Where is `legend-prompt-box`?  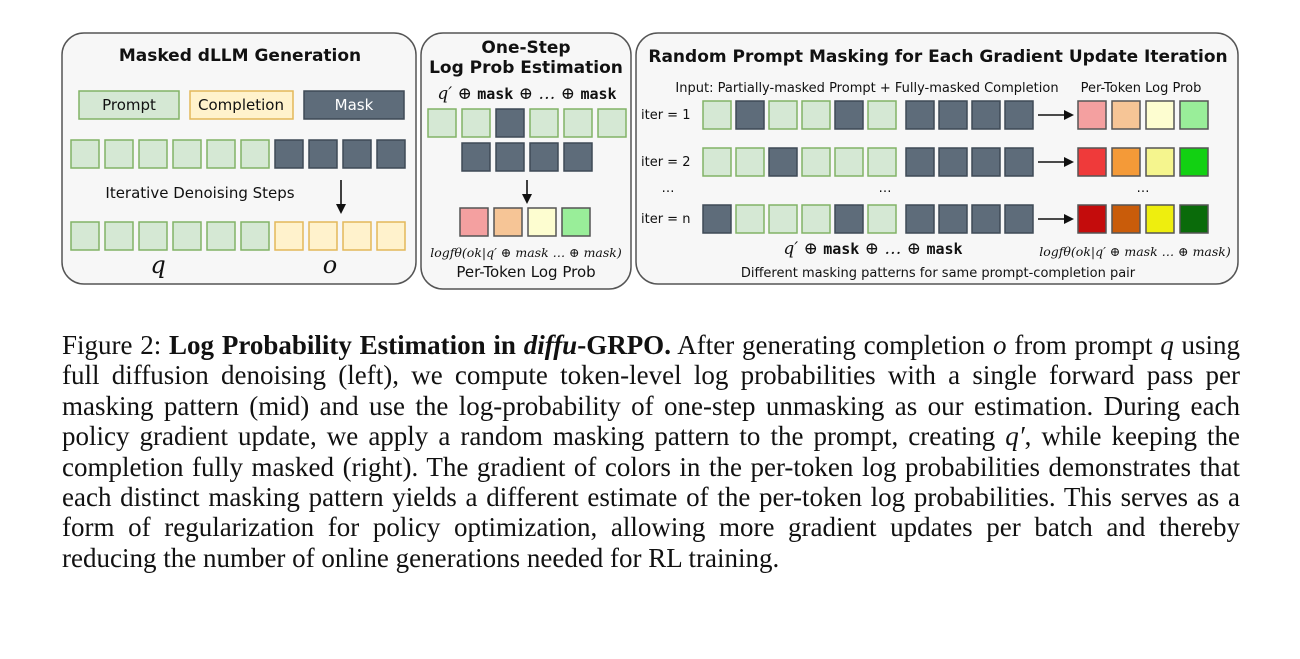
legend-prompt-box is located at coordinates (129, 105).